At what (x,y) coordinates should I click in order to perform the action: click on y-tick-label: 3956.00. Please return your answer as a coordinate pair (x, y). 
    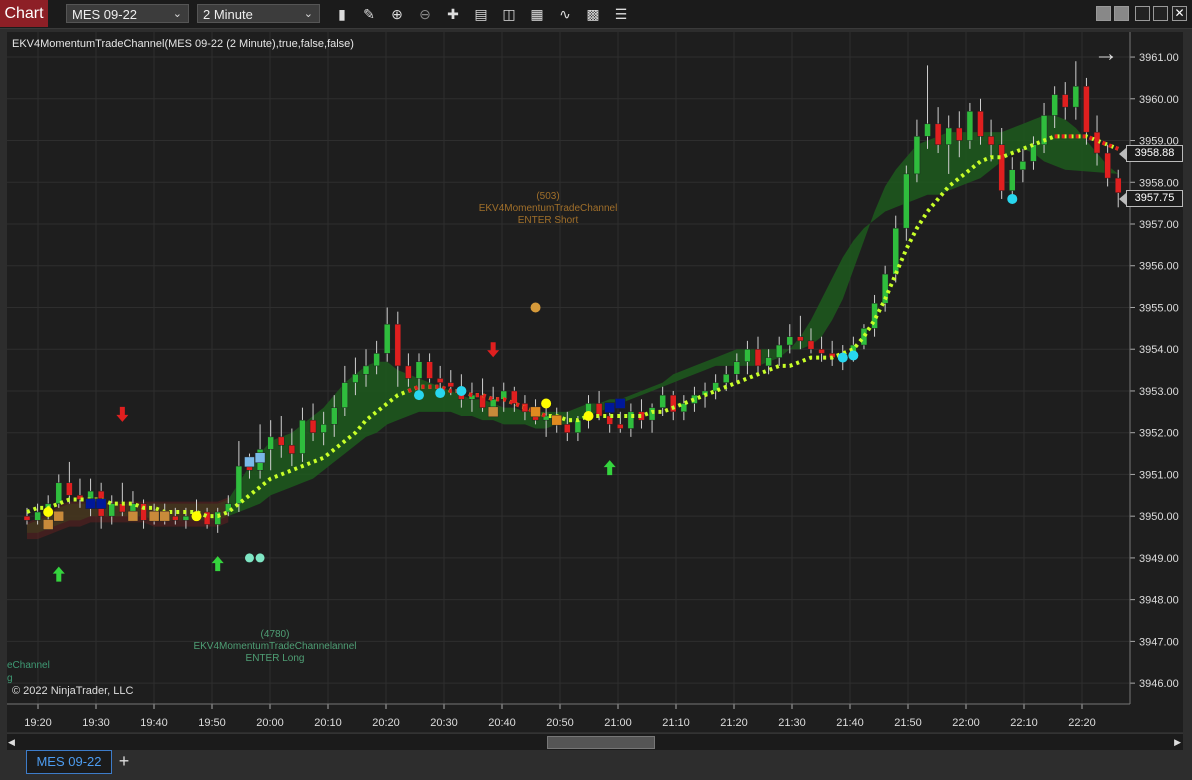
    Looking at the image, I should click on (1159, 267).